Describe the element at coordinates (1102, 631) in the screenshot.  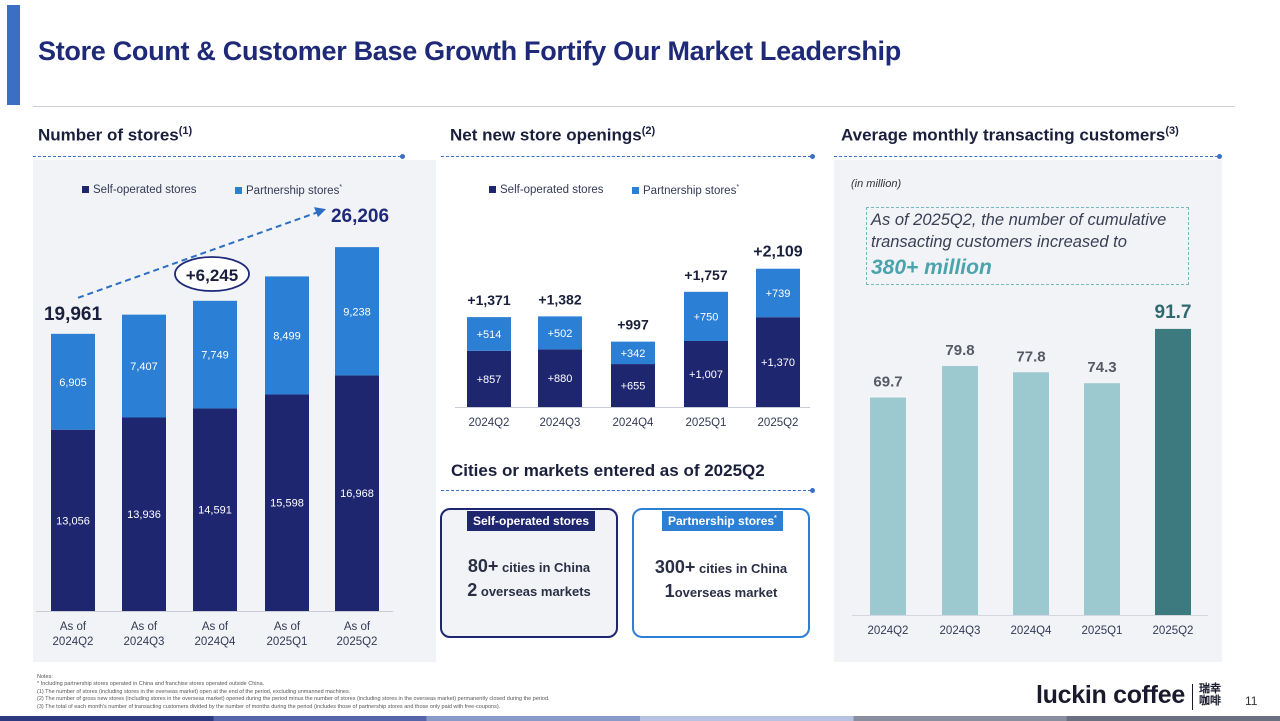
I see `customers-category-label: 2025Q1` at that location.